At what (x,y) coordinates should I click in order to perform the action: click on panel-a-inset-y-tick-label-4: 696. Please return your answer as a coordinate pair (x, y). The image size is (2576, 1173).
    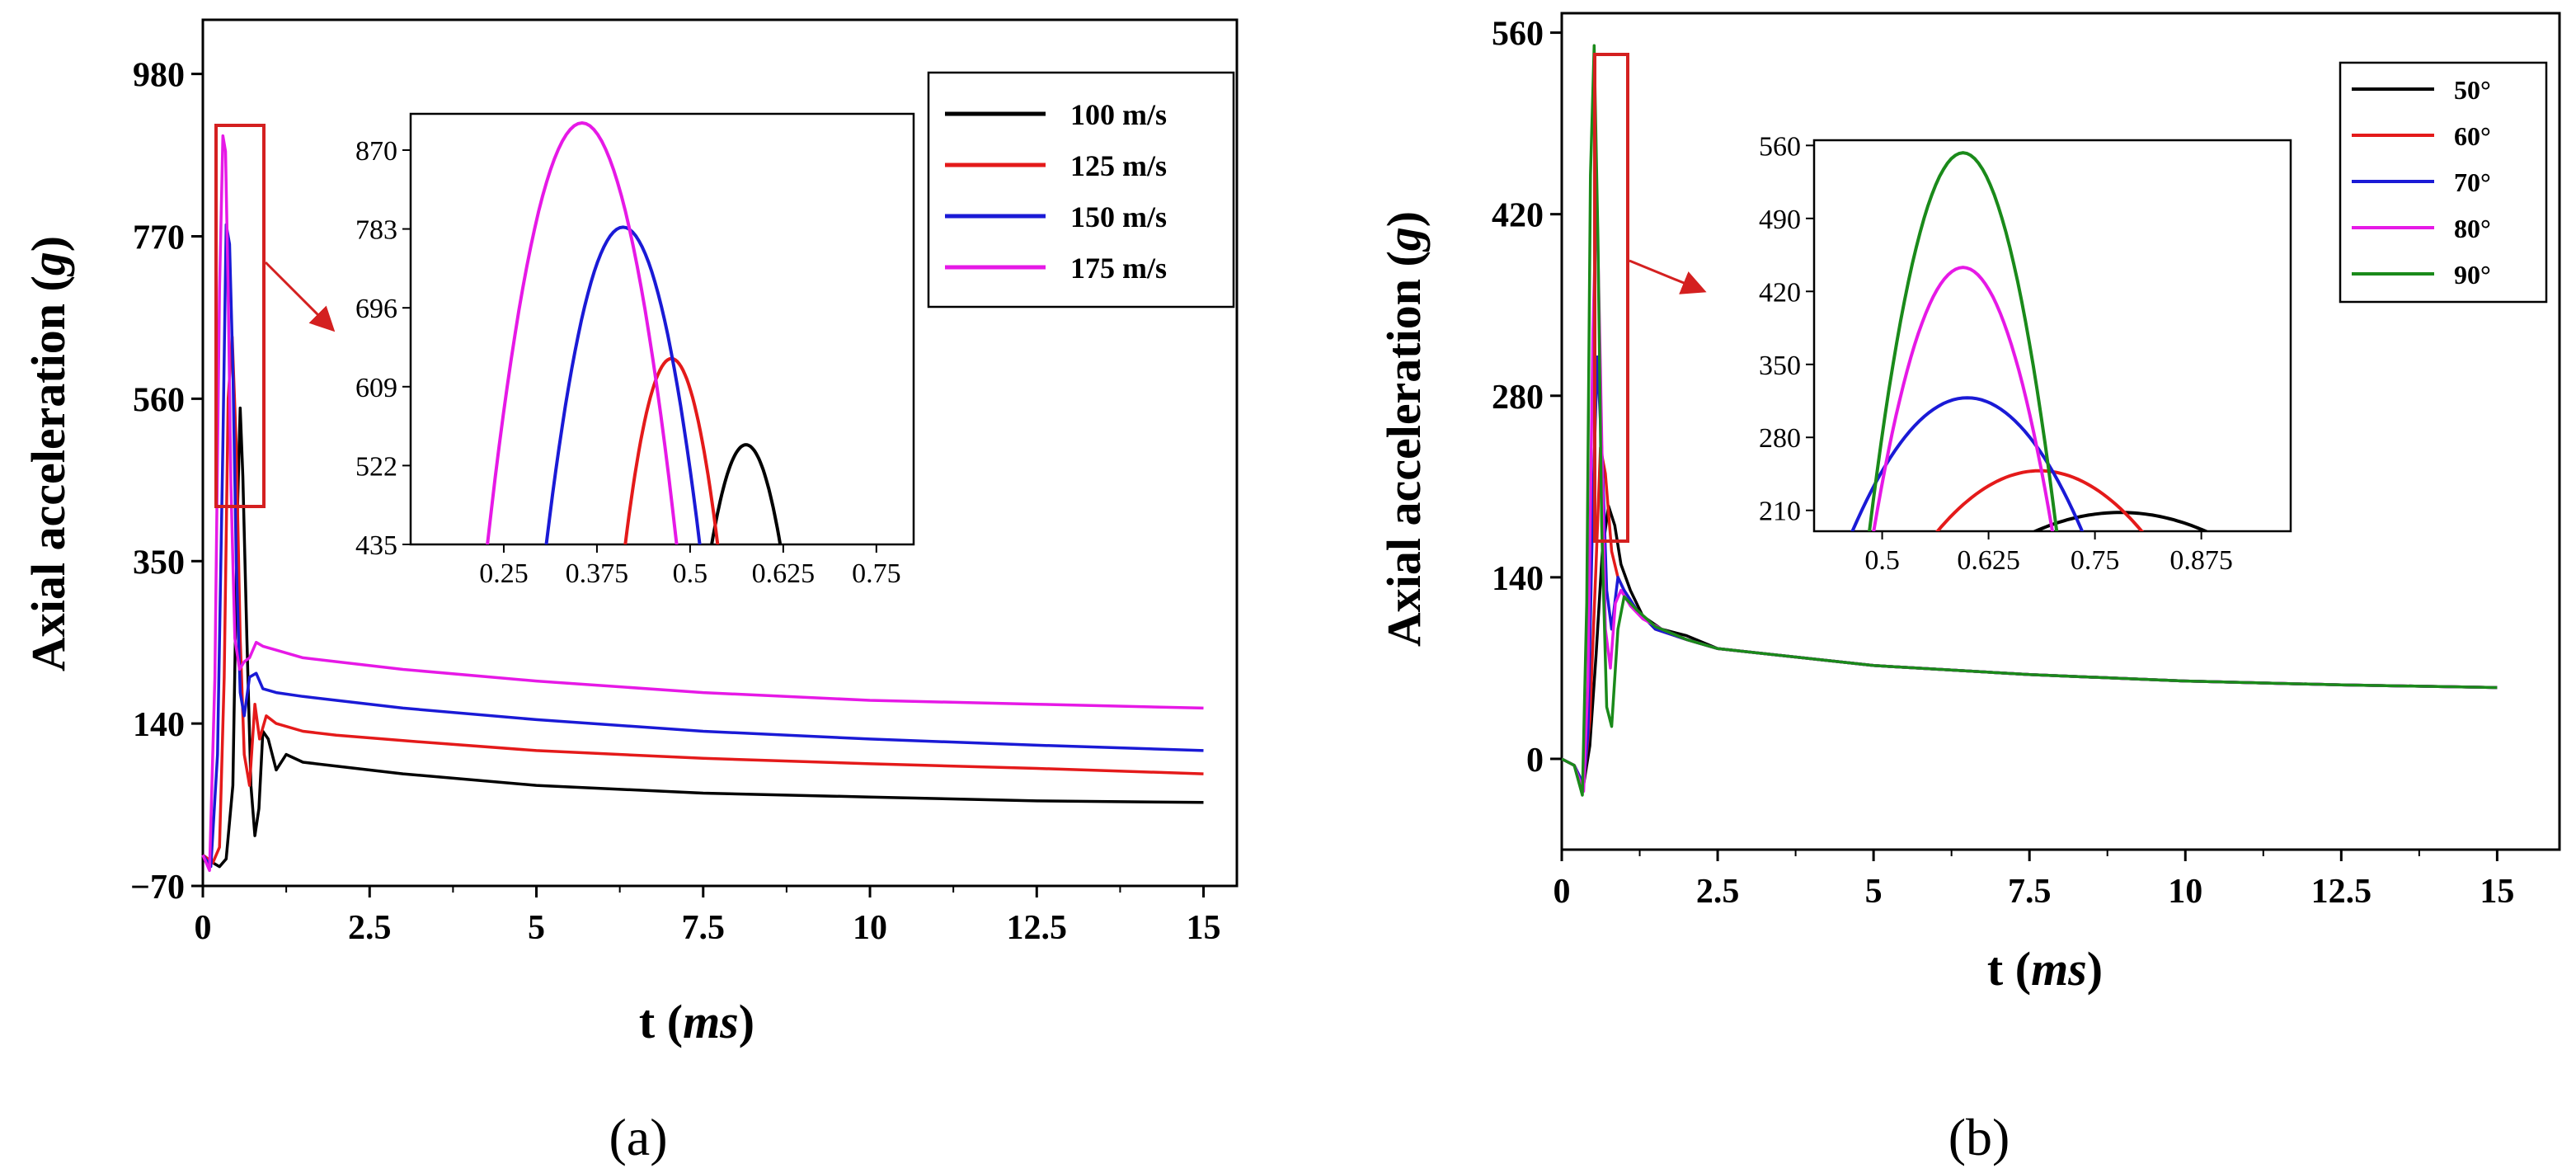
    Looking at the image, I should click on (376, 309).